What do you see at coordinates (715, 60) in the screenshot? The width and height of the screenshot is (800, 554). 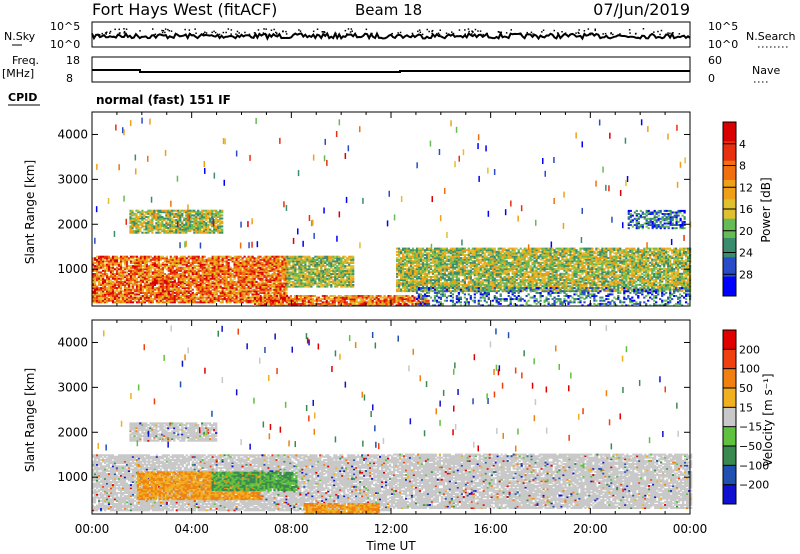 I see `nave-tick-top: 60` at bounding box center [715, 60].